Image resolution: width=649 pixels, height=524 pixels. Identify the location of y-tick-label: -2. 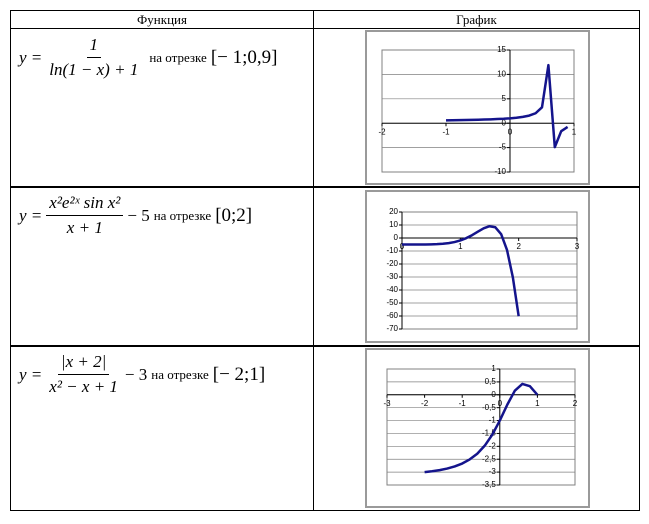
(493, 445).